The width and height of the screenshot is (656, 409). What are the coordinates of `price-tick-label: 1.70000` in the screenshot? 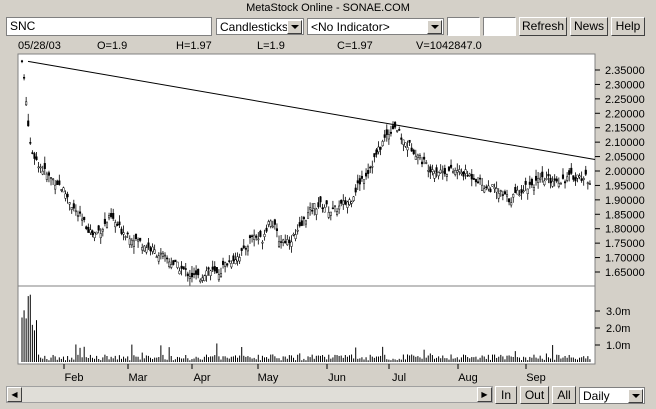 It's located at (625, 259).